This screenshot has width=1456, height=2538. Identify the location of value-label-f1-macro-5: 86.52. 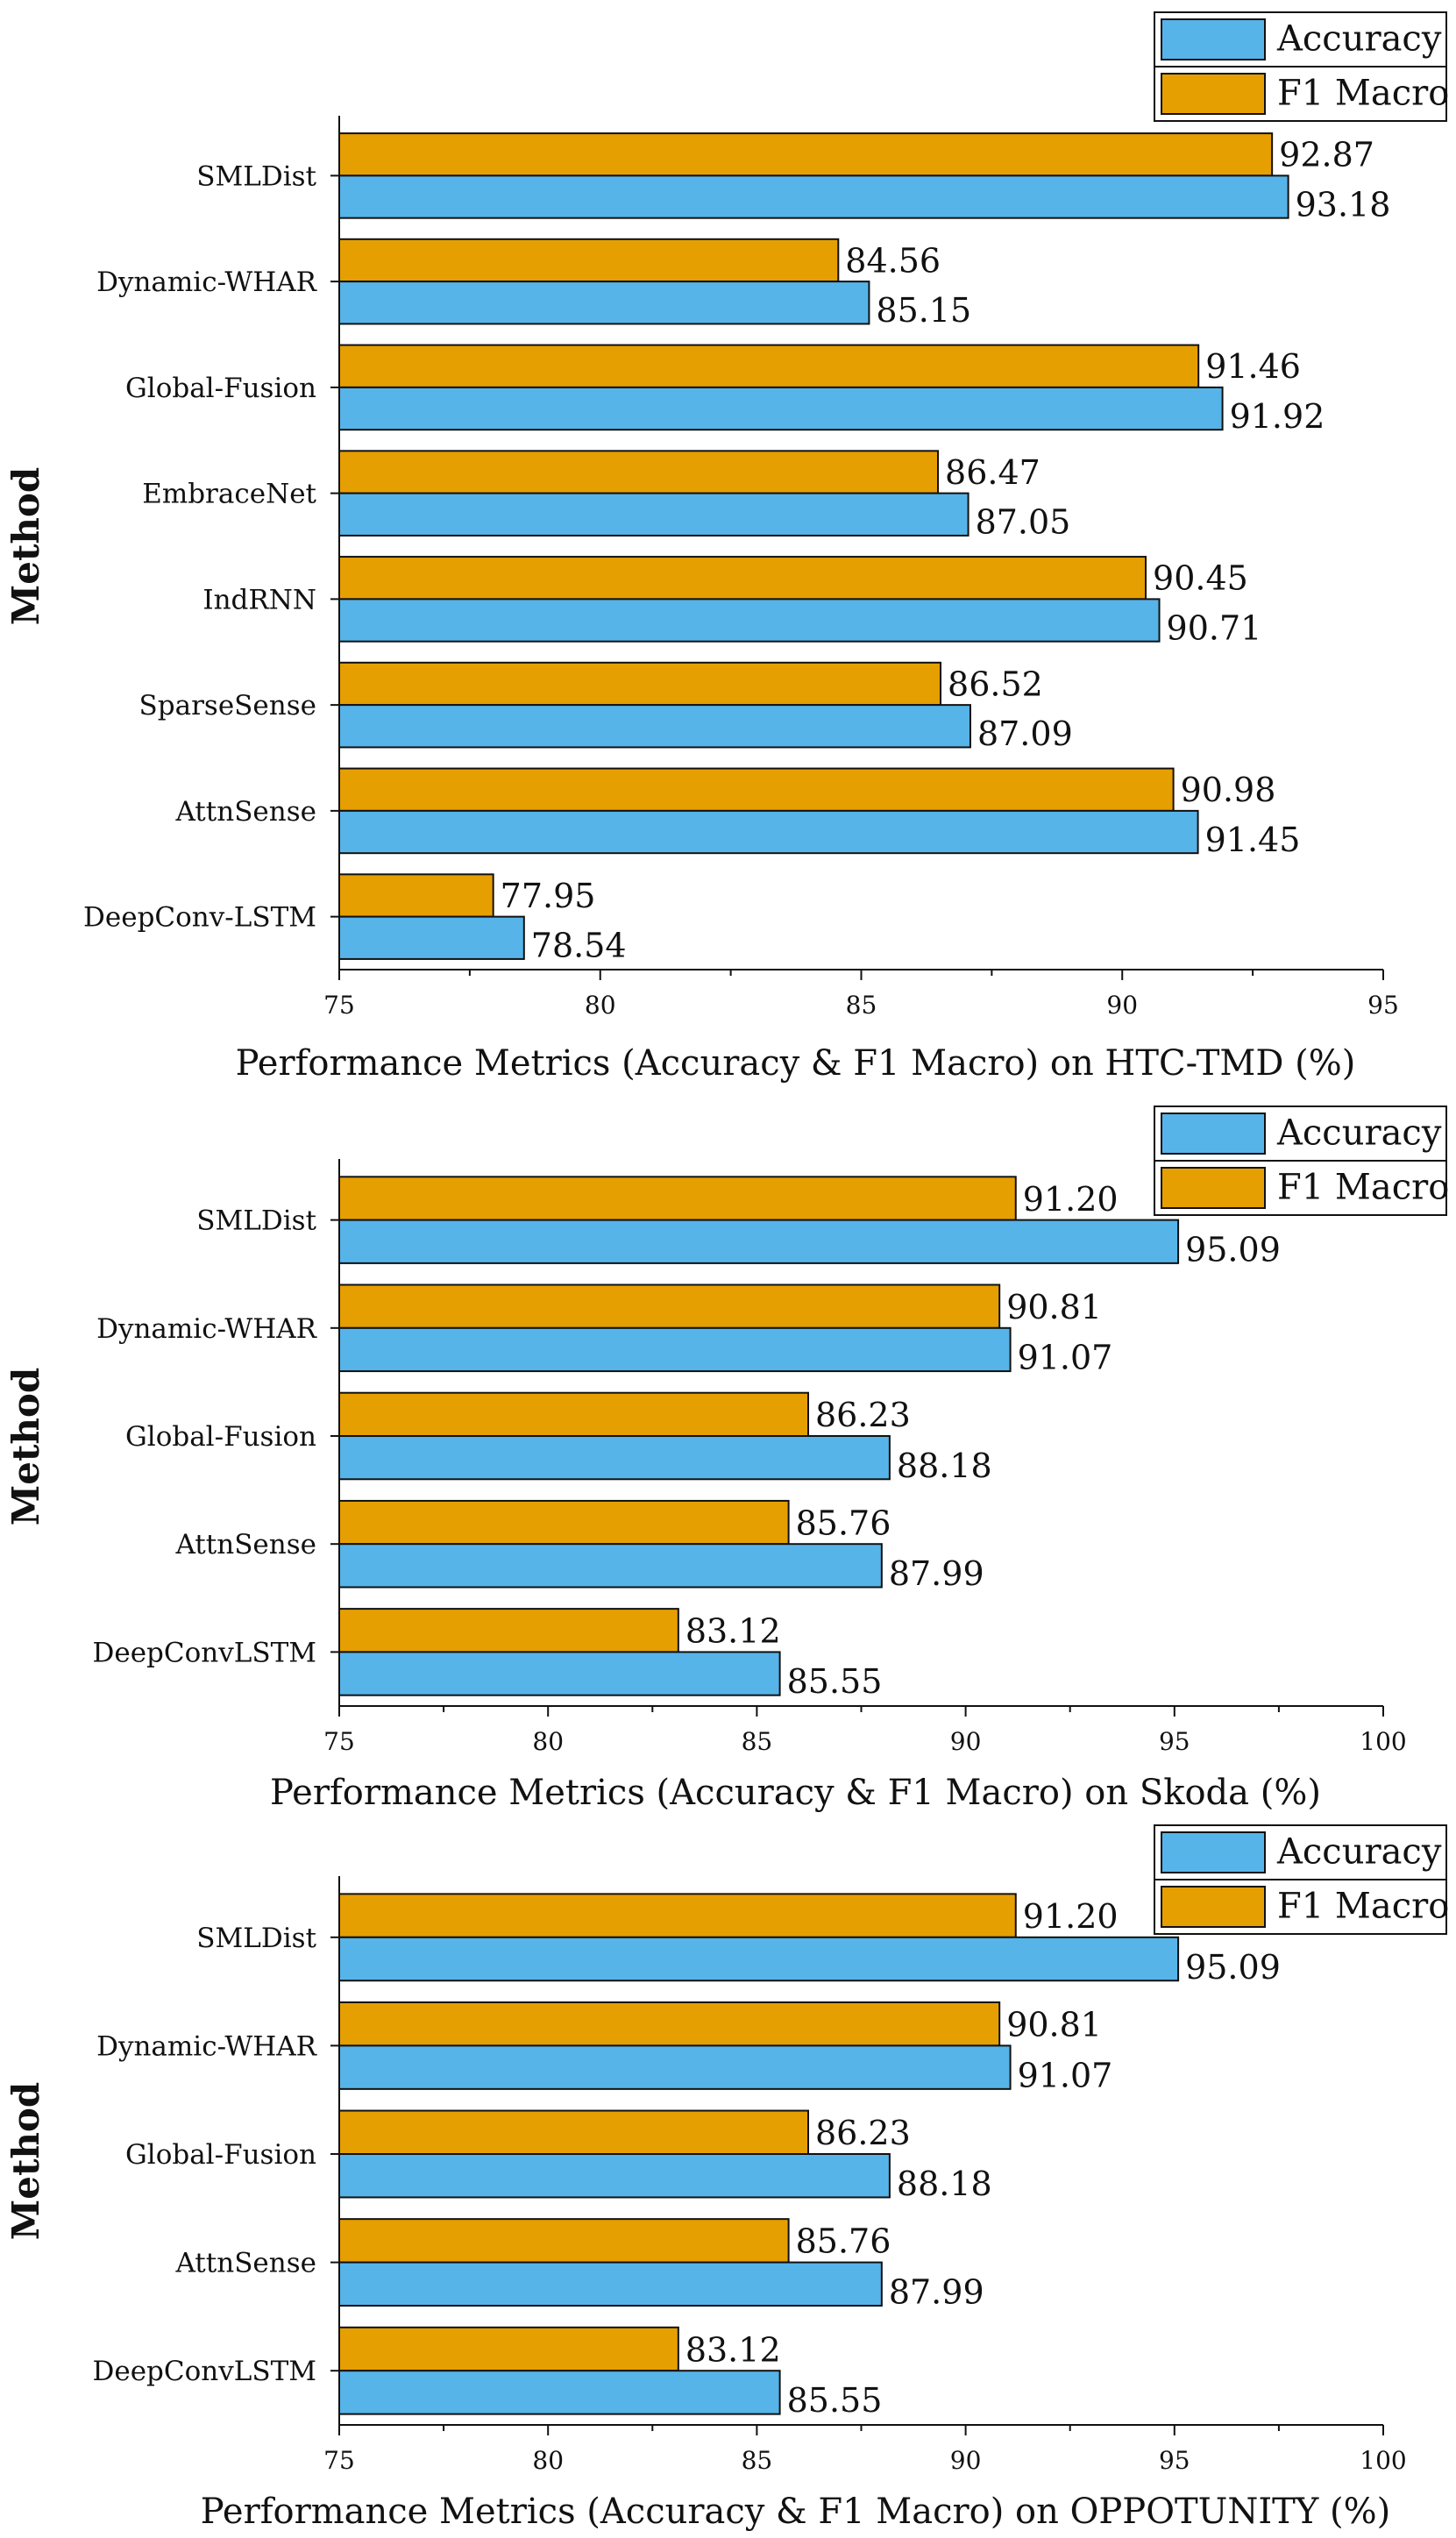
(995, 684).